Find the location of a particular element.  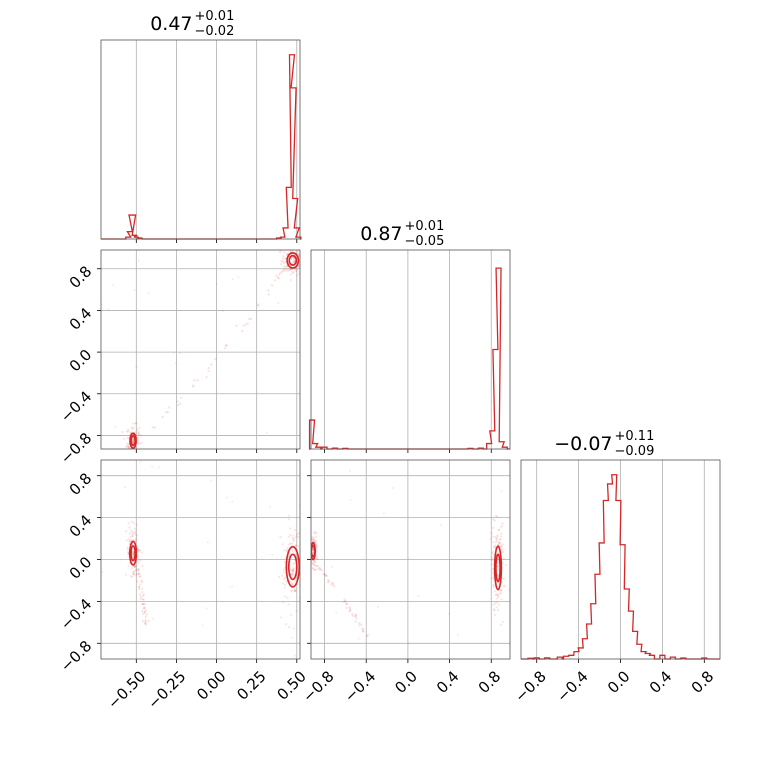

tick-label-y: −0.4 is located at coordinates (76, 614).